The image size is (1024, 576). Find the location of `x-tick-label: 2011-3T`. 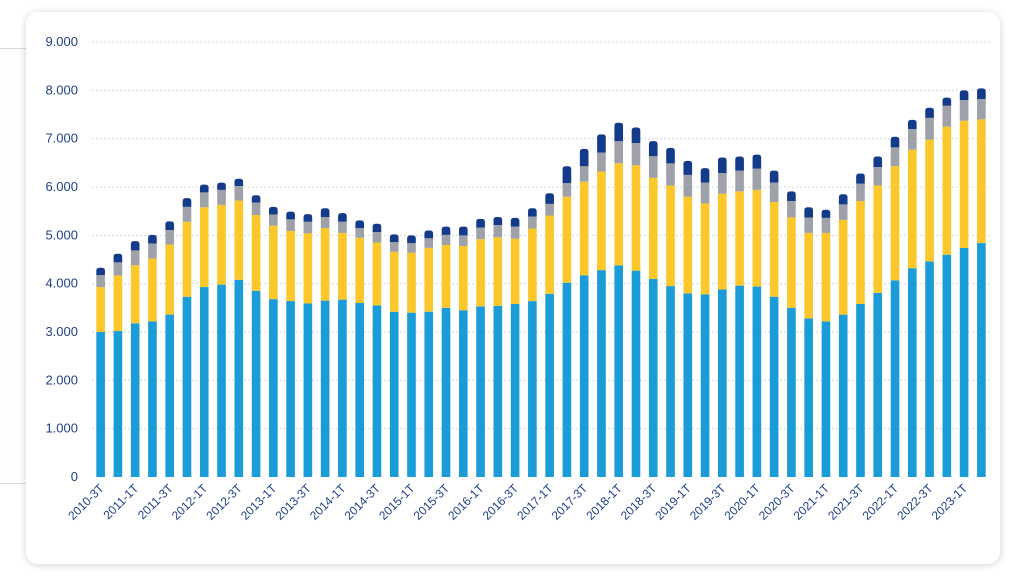

x-tick-label: 2011-3T is located at coordinates (155, 501).